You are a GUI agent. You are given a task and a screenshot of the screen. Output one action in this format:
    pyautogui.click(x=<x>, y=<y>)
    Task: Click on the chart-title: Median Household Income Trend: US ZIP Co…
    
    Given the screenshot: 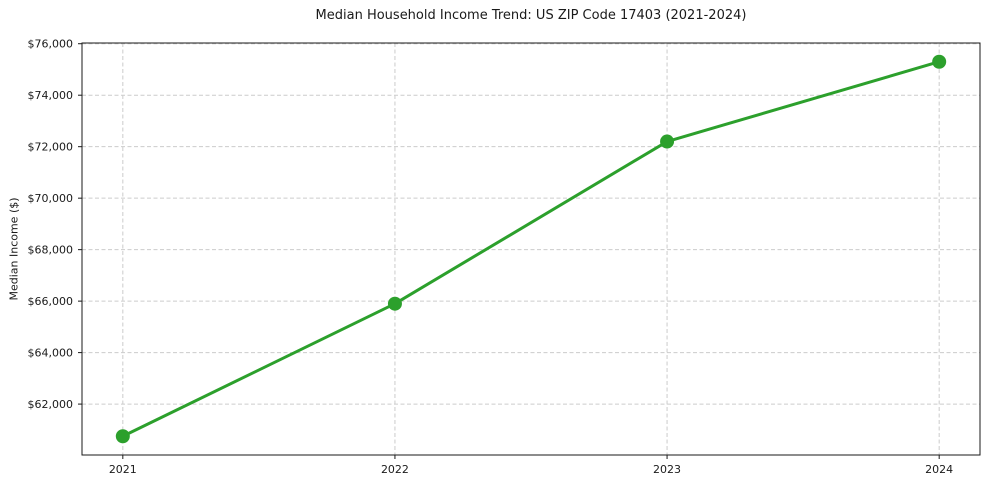 What is the action you would take?
    pyautogui.click(x=531, y=15)
    